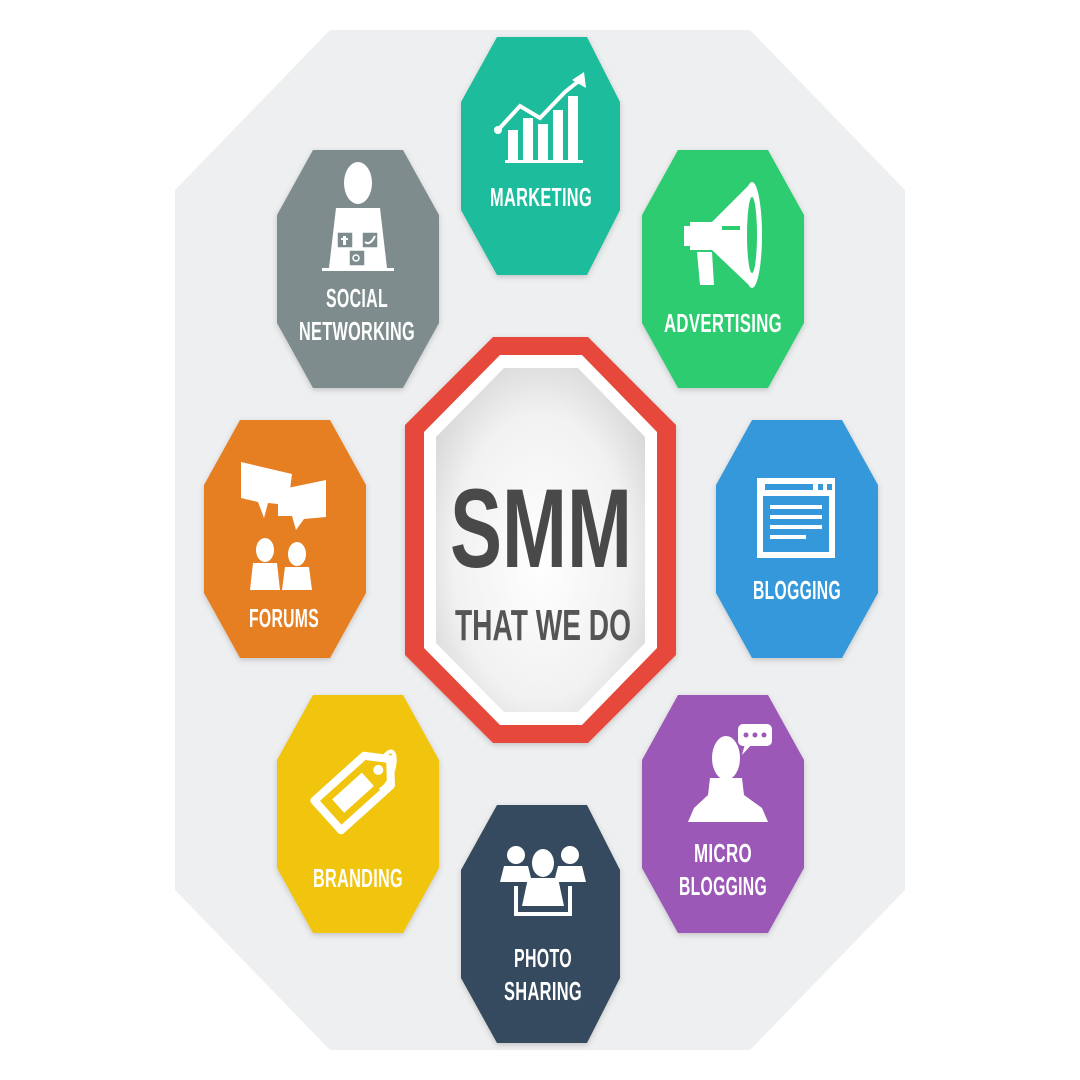 This screenshot has width=1080, height=1080. Describe the element at coordinates (540, 924) in the screenshot. I see `node-photo-sharing: PHOTO SHARING` at that location.